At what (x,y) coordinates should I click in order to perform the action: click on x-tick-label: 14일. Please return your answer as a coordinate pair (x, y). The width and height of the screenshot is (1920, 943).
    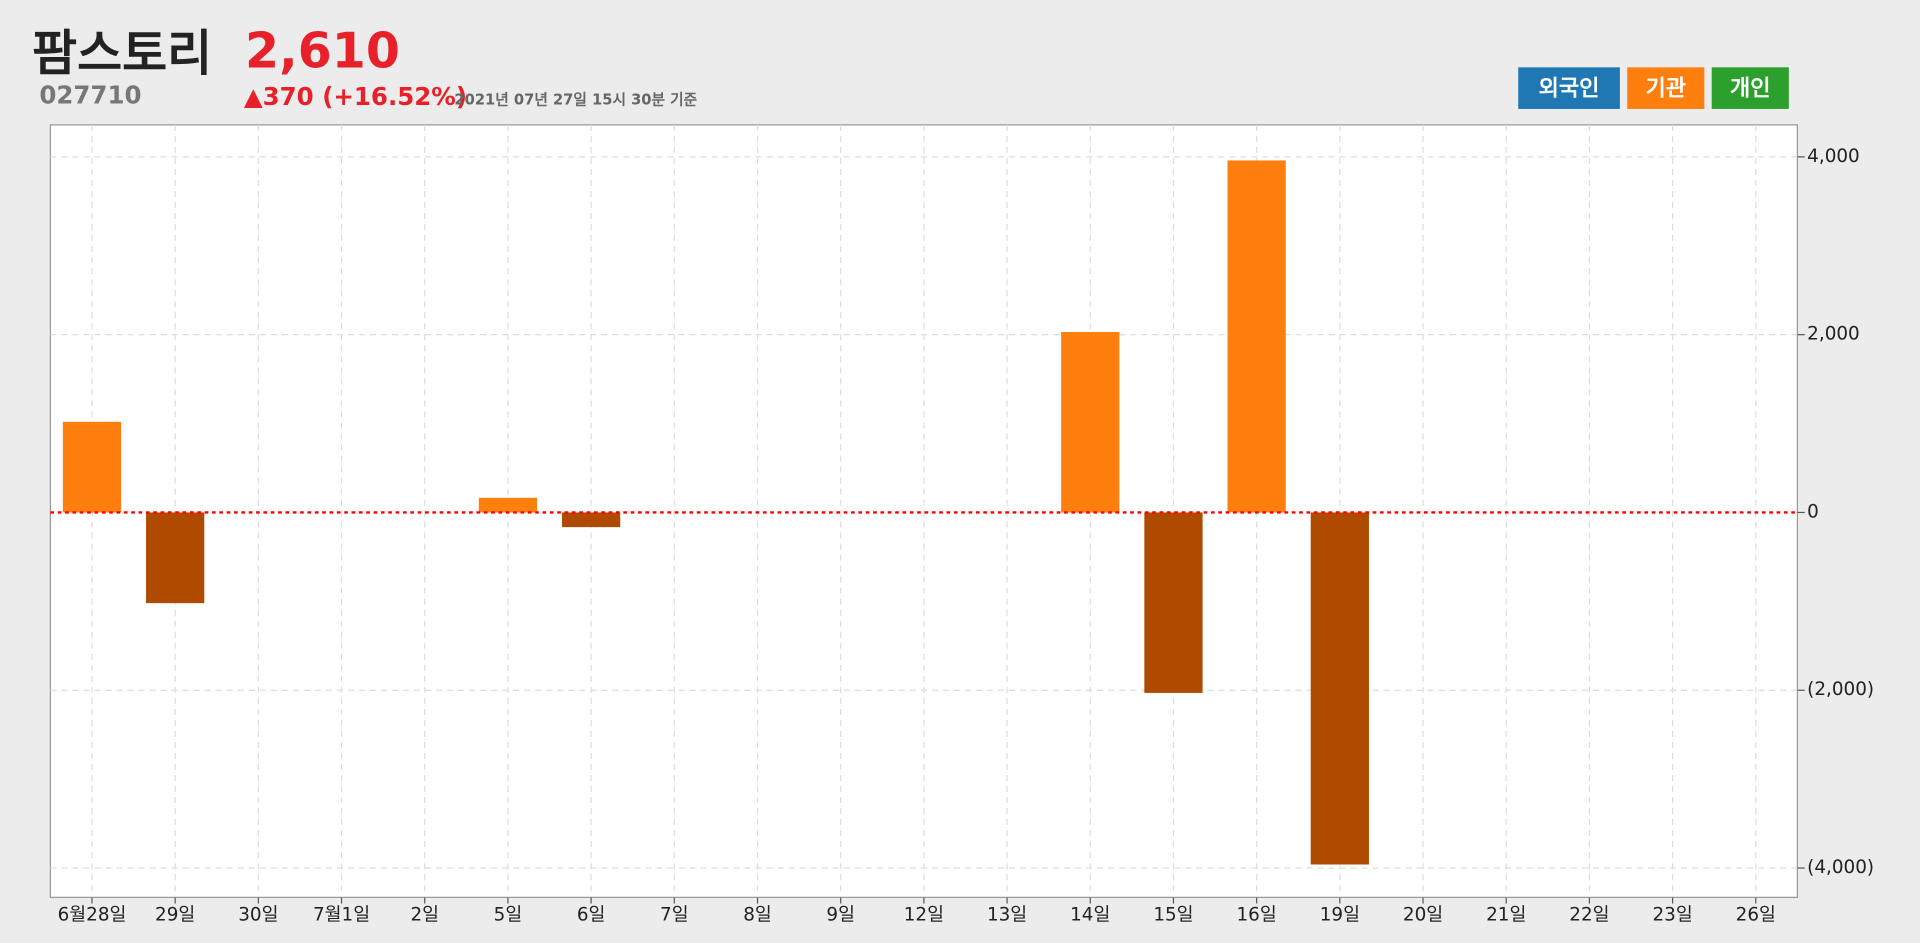
    Looking at the image, I should click on (1090, 915).